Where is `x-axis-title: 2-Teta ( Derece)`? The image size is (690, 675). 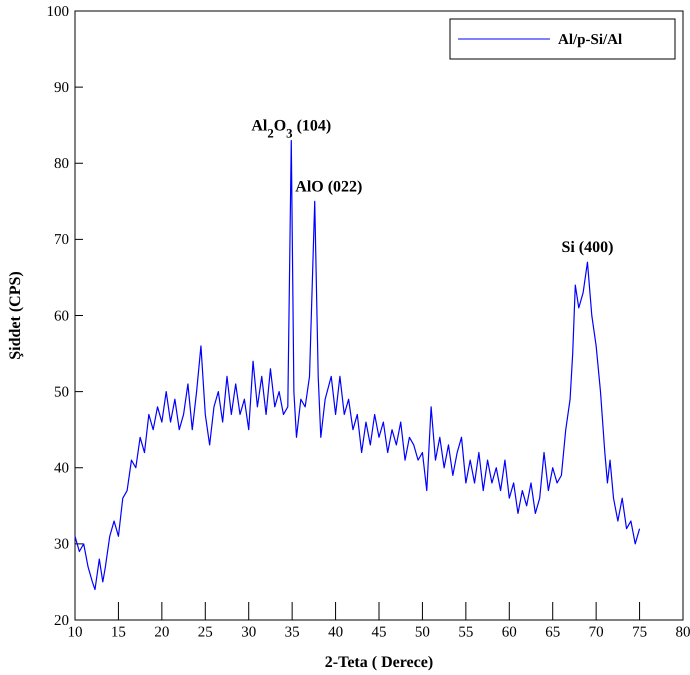 x-axis-title: 2-Teta ( Derece) is located at coordinates (379, 662).